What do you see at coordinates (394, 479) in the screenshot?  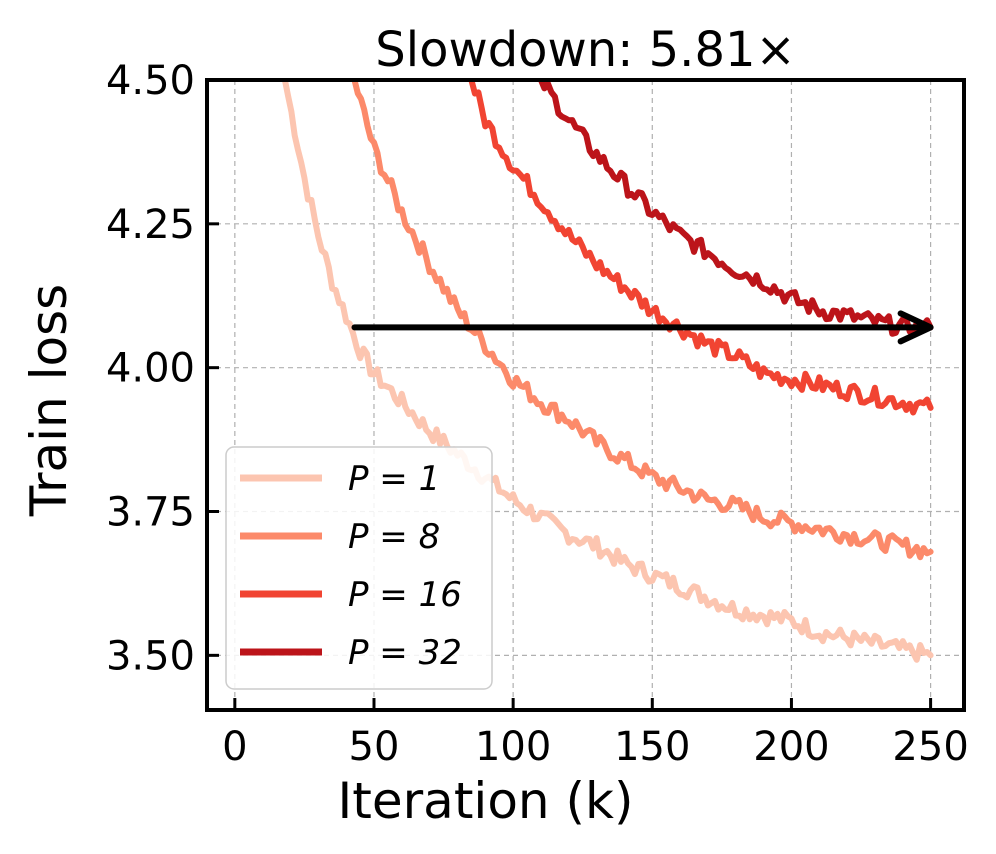 I see `legend-label: P = 1` at bounding box center [394, 479].